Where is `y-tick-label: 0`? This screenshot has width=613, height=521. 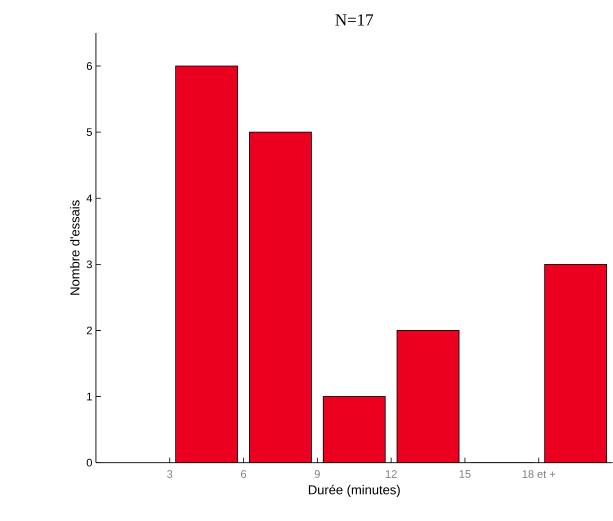
y-tick-label: 0 is located at coordinates (89, 462).